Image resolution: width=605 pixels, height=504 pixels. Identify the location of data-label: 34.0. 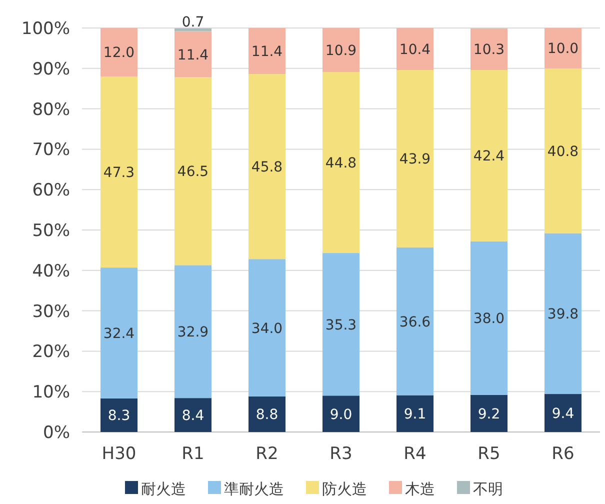
(267, 328).